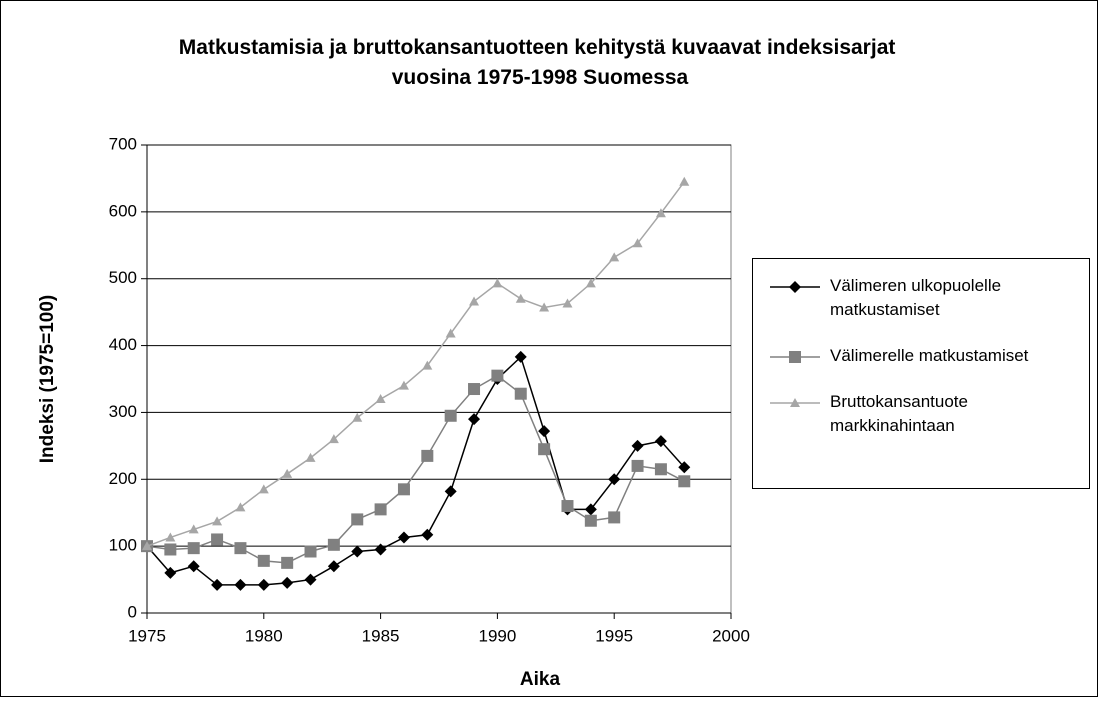  I want to click on y-tick-label: 200, so click(123, 478).